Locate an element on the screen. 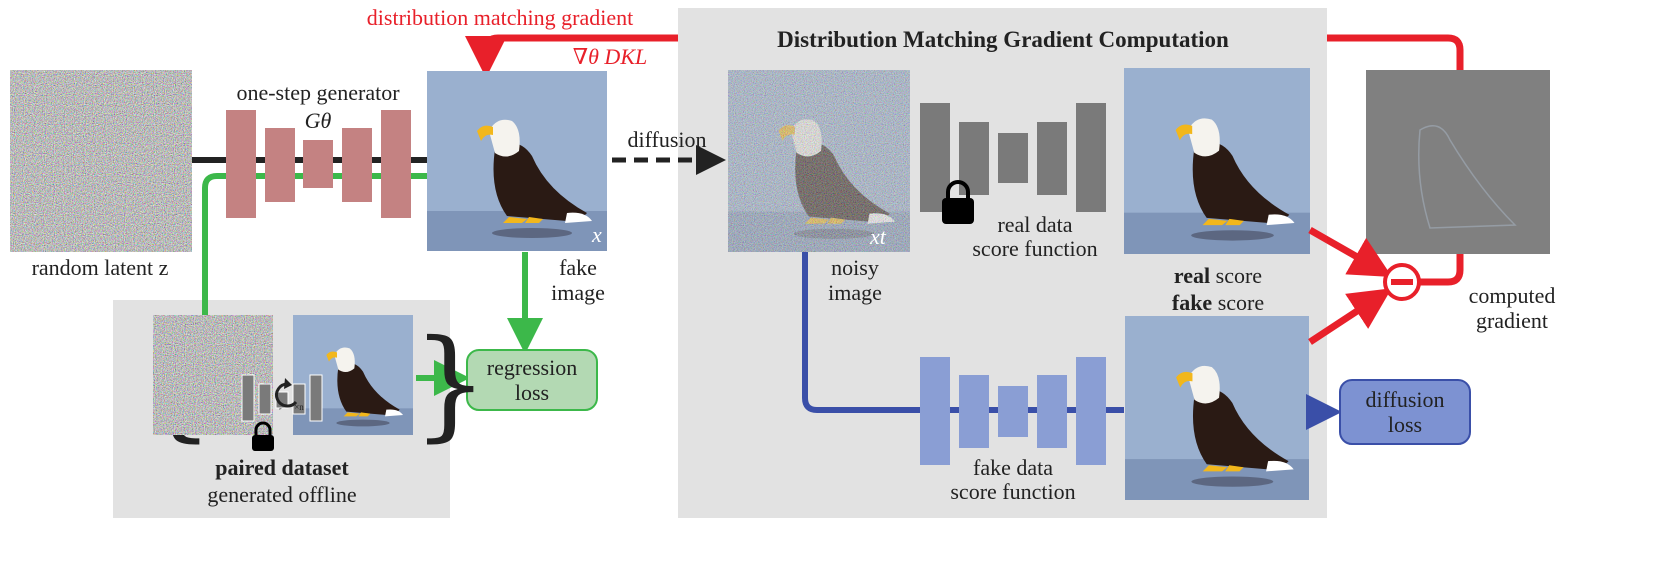 The image size is (1660, 568). diffusion-label: diffusion is located at coordinates (666, 139).